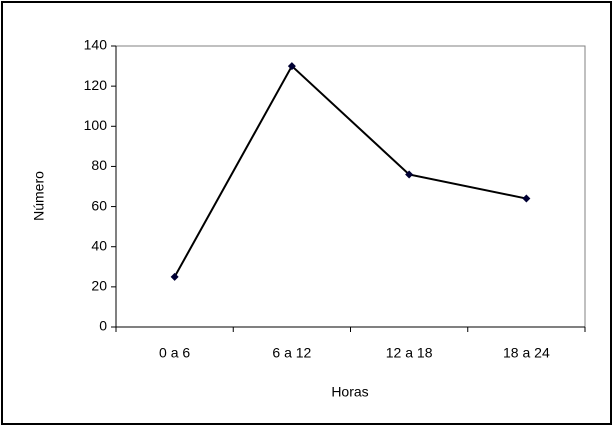 The image size is (614, 427). Describe the element at coordinates (99, 245) in the screenshot. I see `y-tick-label: 40` at that location.